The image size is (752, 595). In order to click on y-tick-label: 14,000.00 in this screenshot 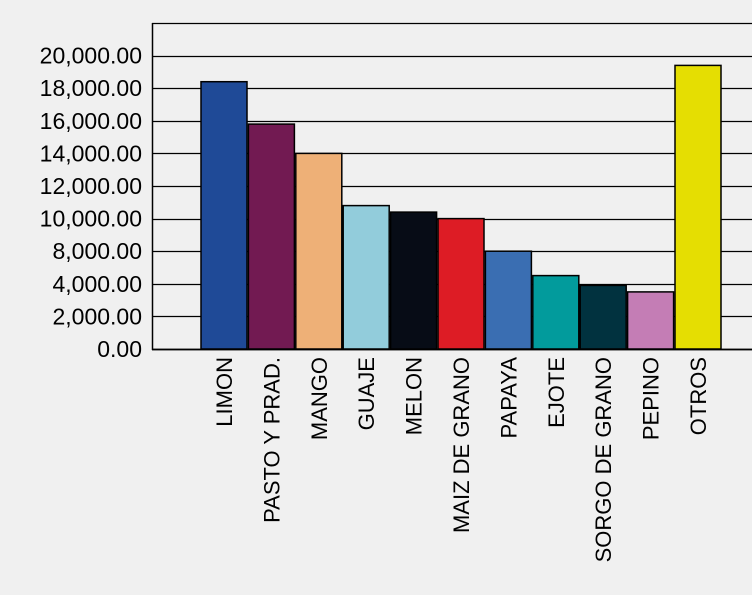, I will do `click(91, 153)`.